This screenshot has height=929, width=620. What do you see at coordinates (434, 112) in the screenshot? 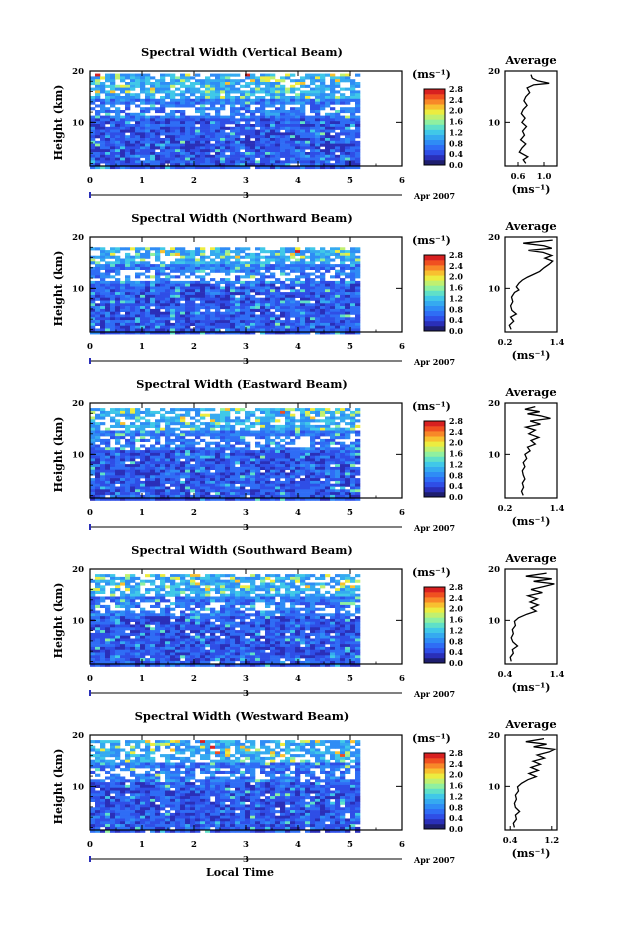
I see `colorbar-swatch` at bounding box center [434, 112].